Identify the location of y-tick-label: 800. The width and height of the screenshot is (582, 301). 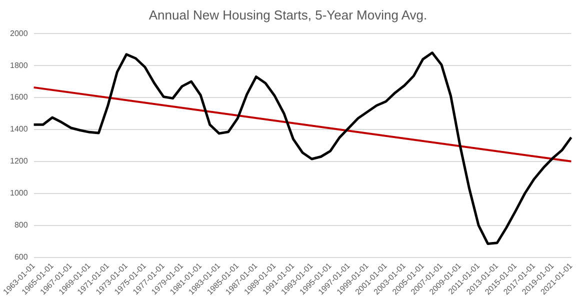
(21, 225).